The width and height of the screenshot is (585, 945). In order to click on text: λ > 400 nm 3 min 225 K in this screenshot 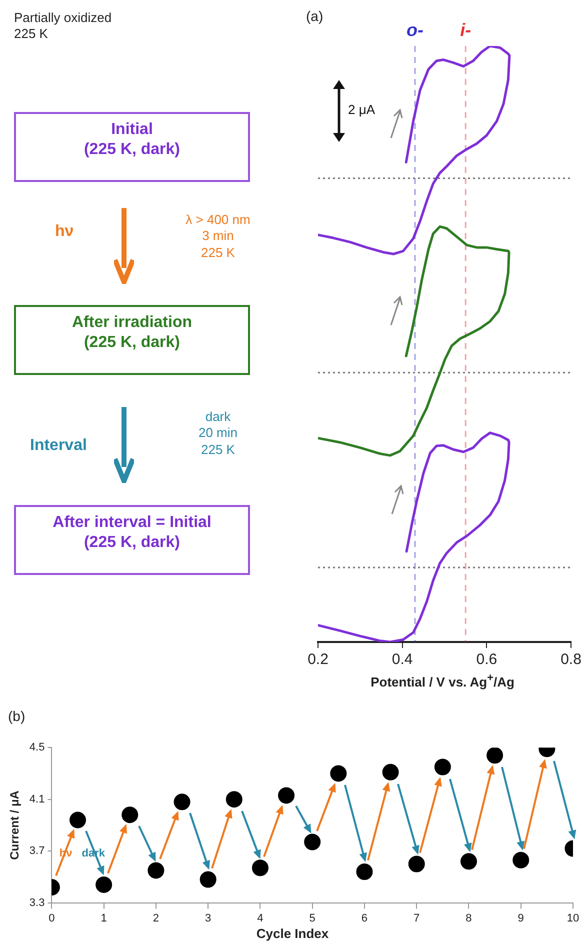, I will do `click(218, 236)`.